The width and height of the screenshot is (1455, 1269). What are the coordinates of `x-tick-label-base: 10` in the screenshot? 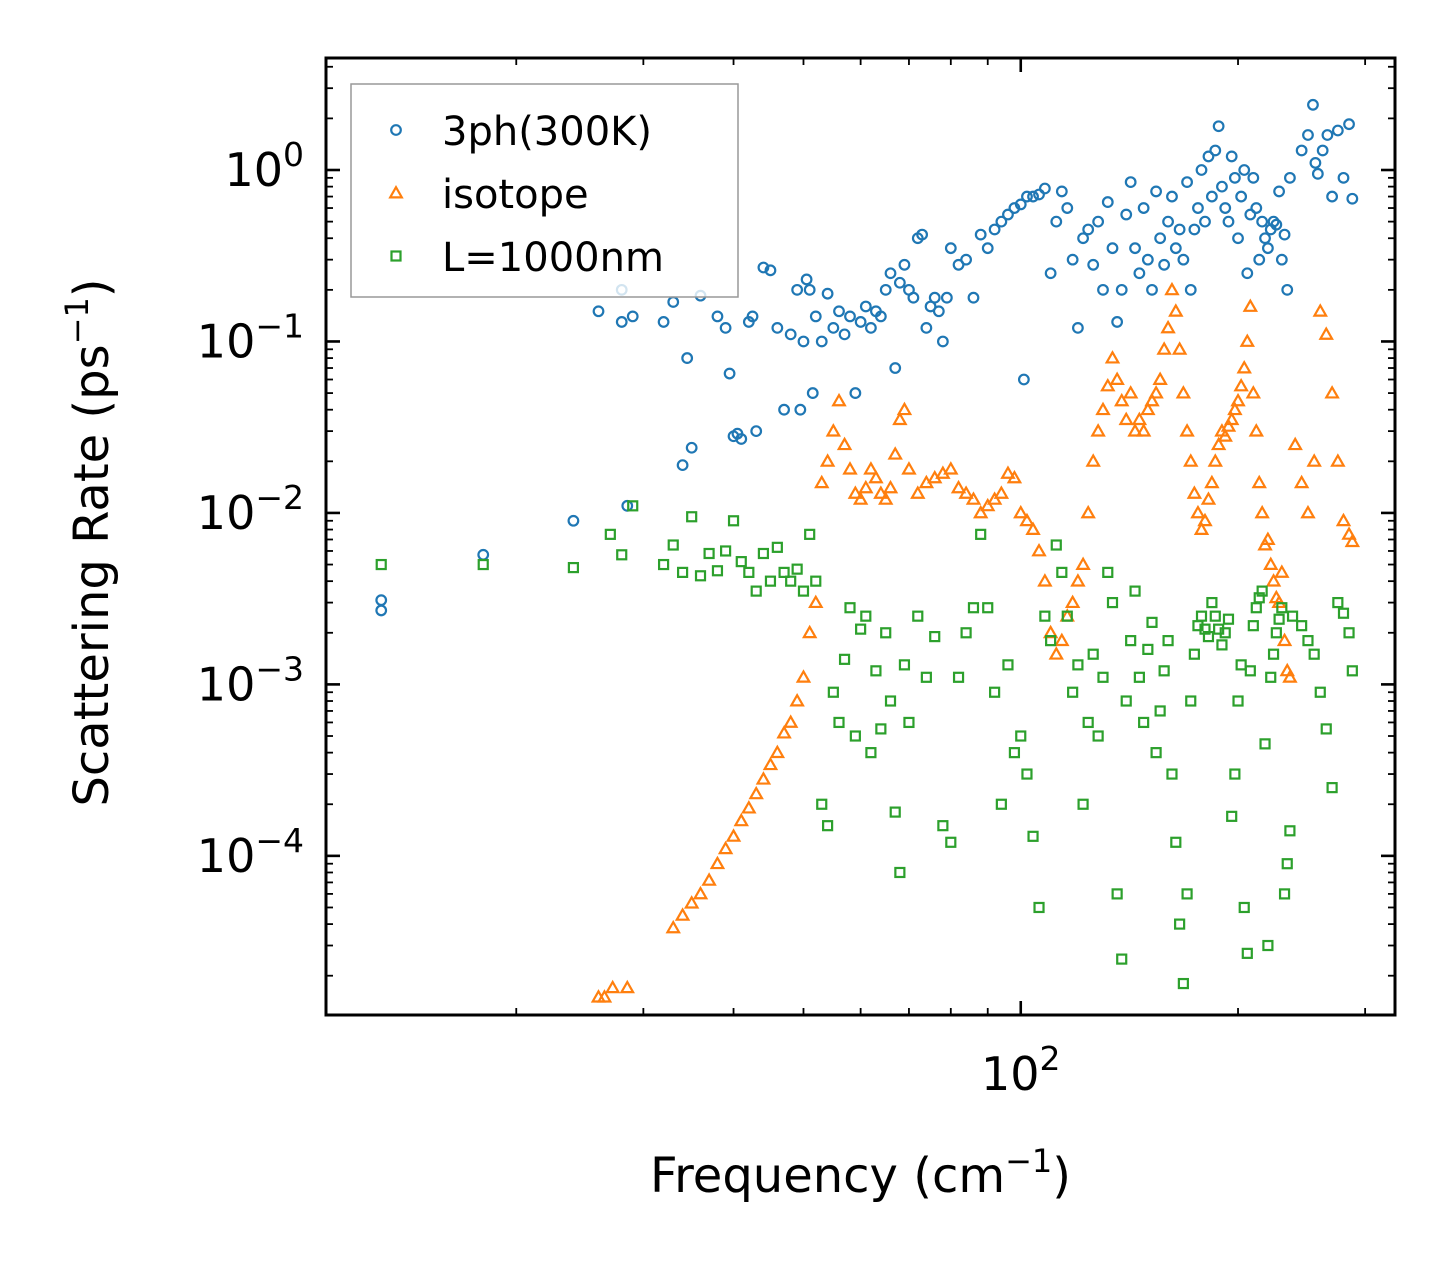 It's located at (1010, 1074).